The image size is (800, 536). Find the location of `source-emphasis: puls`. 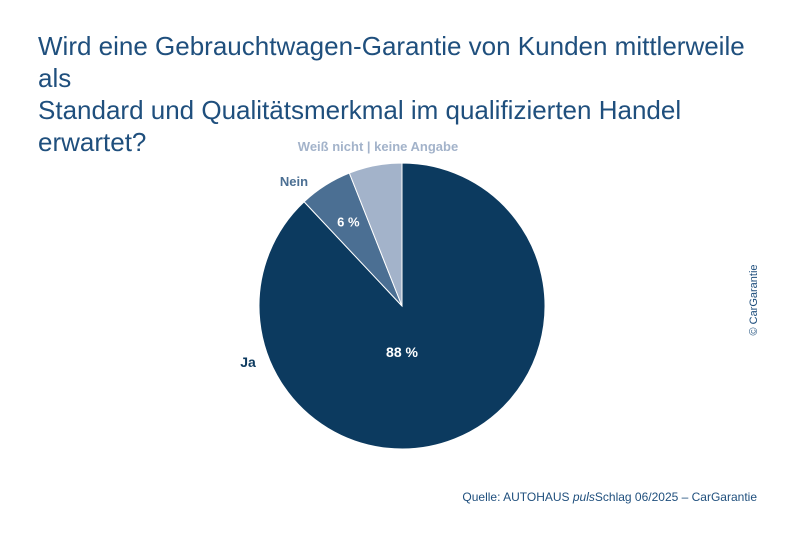

source-emphasis: puls is located at coordinates (583, 497).